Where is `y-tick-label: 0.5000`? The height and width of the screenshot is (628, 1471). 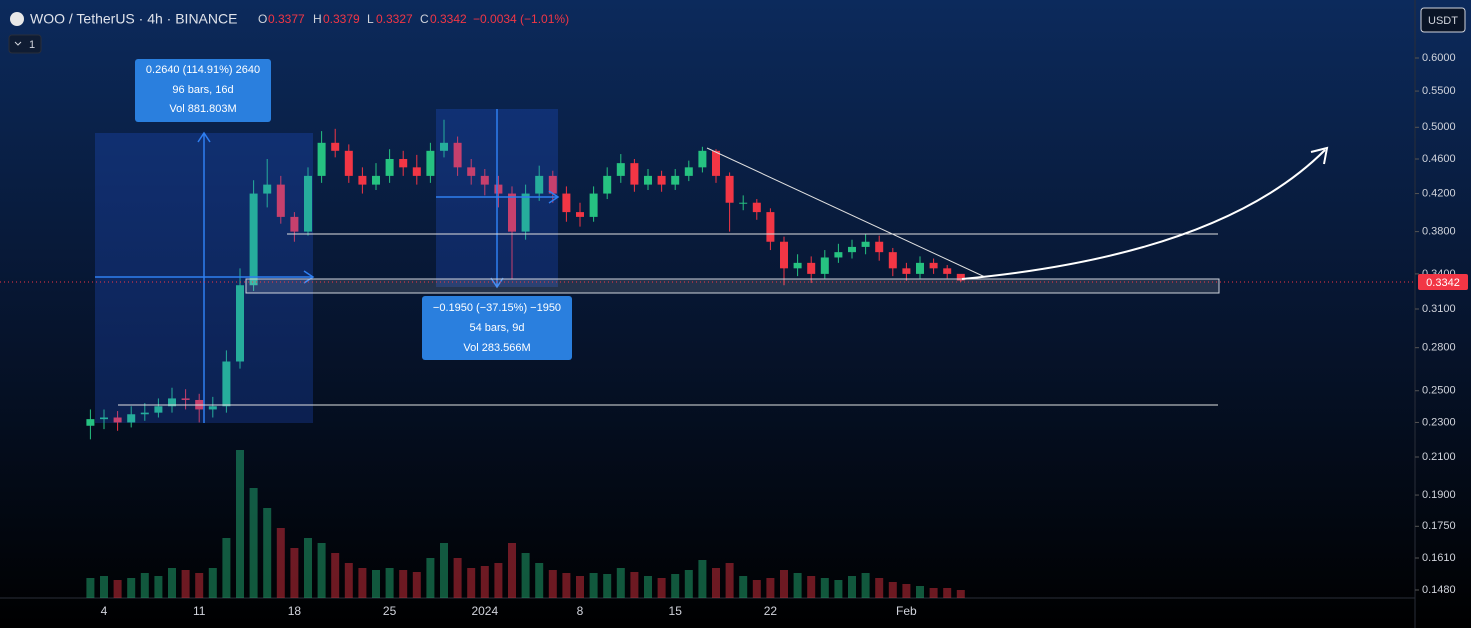 y-tick-label: 0.5000 is located at coordinates (1439, 127).